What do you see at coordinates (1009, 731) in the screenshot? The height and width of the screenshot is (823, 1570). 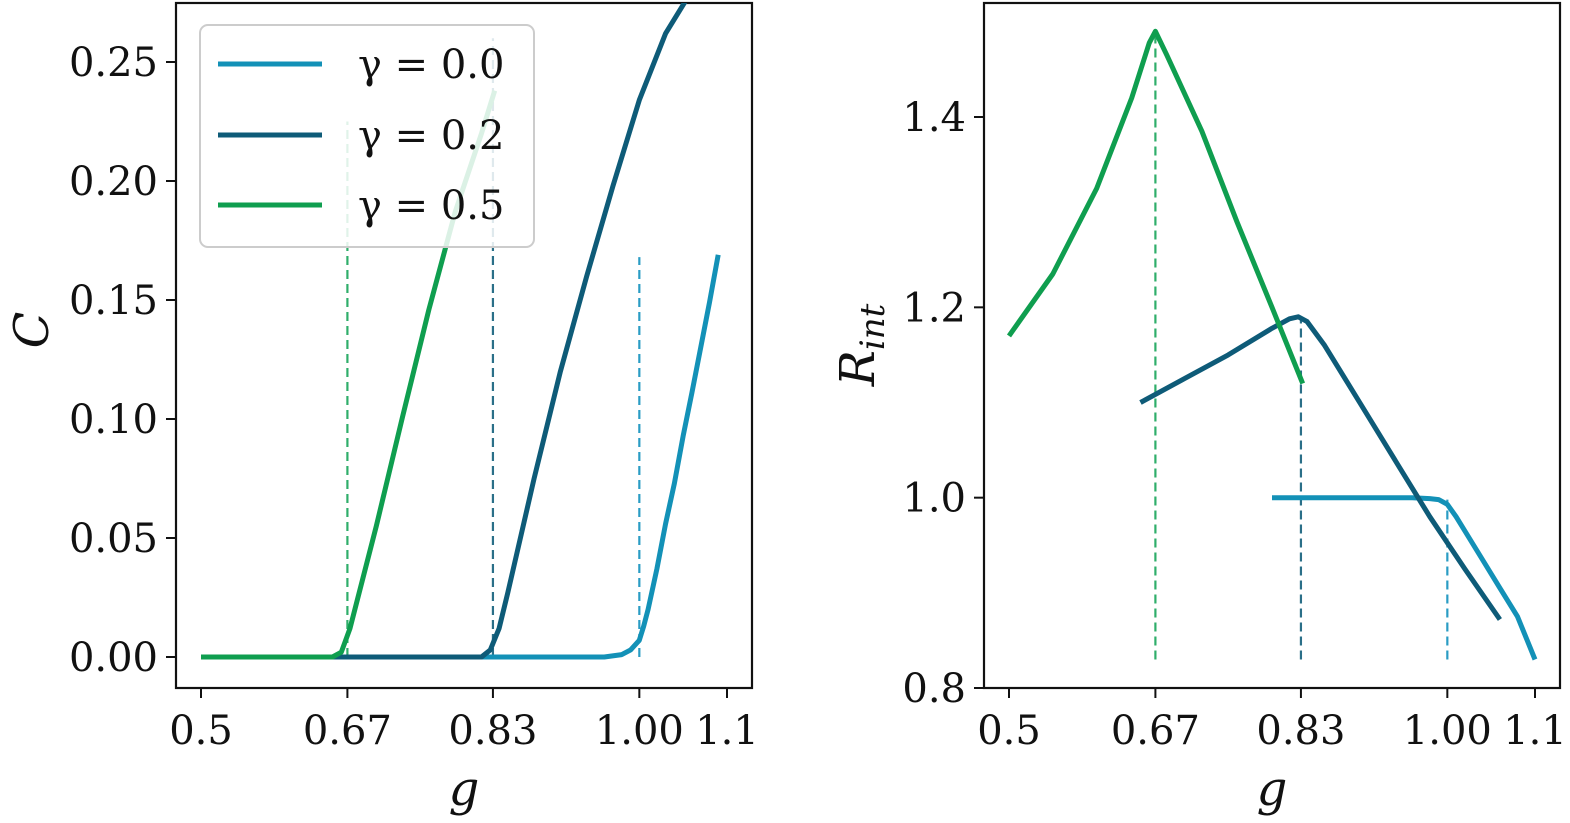 I see `right-x-tick-label-0-5: 0.5` at bounding box center [1009, 731].